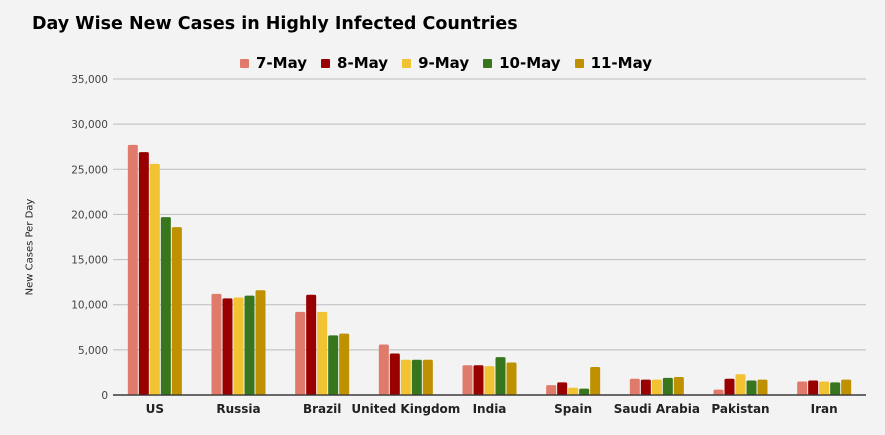  Describe the element at coordinates (444, 63) in the screenshot. I see `legend-label: 9-May` at that location.